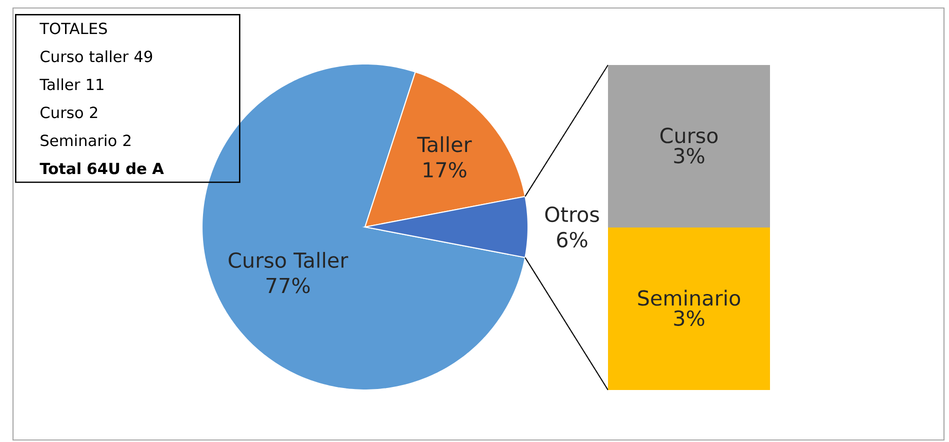 The width and height of the screenshot is (949, 442). What do you see at coordinates (572, 214) in the screenshot?
I see `slice-label: Otros` at bounding box center [572, 214].